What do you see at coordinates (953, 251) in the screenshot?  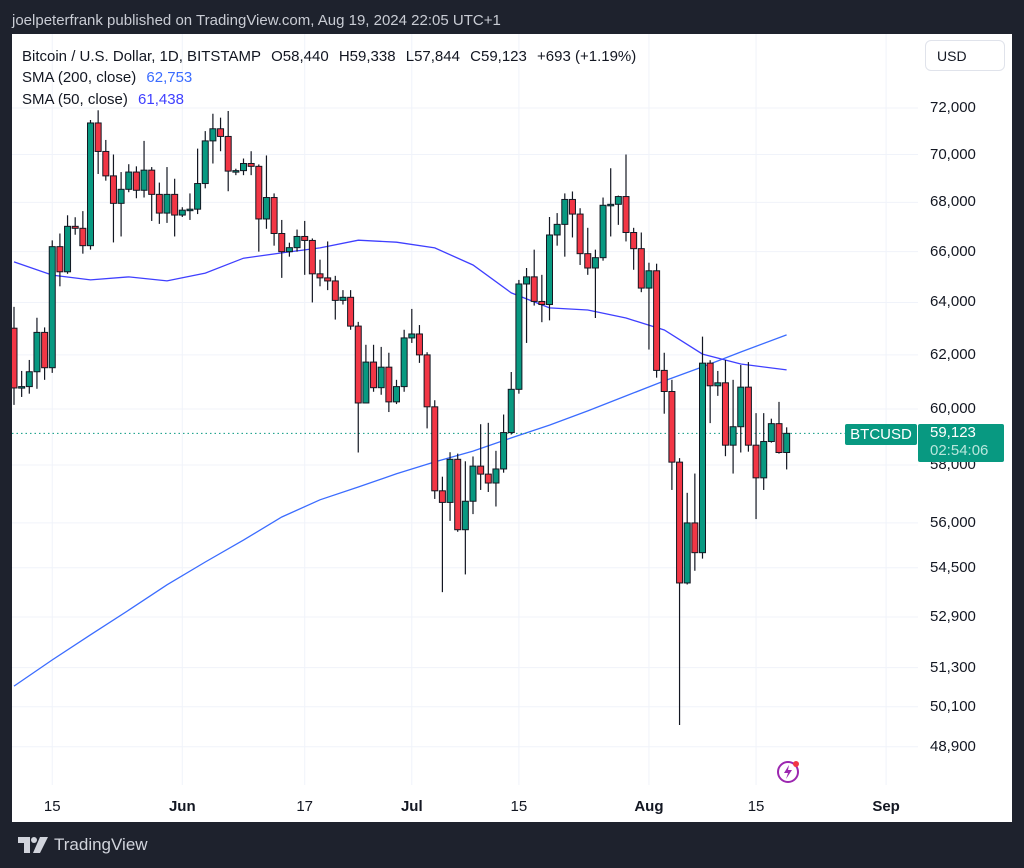 I see `price-tick-label: 66,000` at bounding box center [953, 251].